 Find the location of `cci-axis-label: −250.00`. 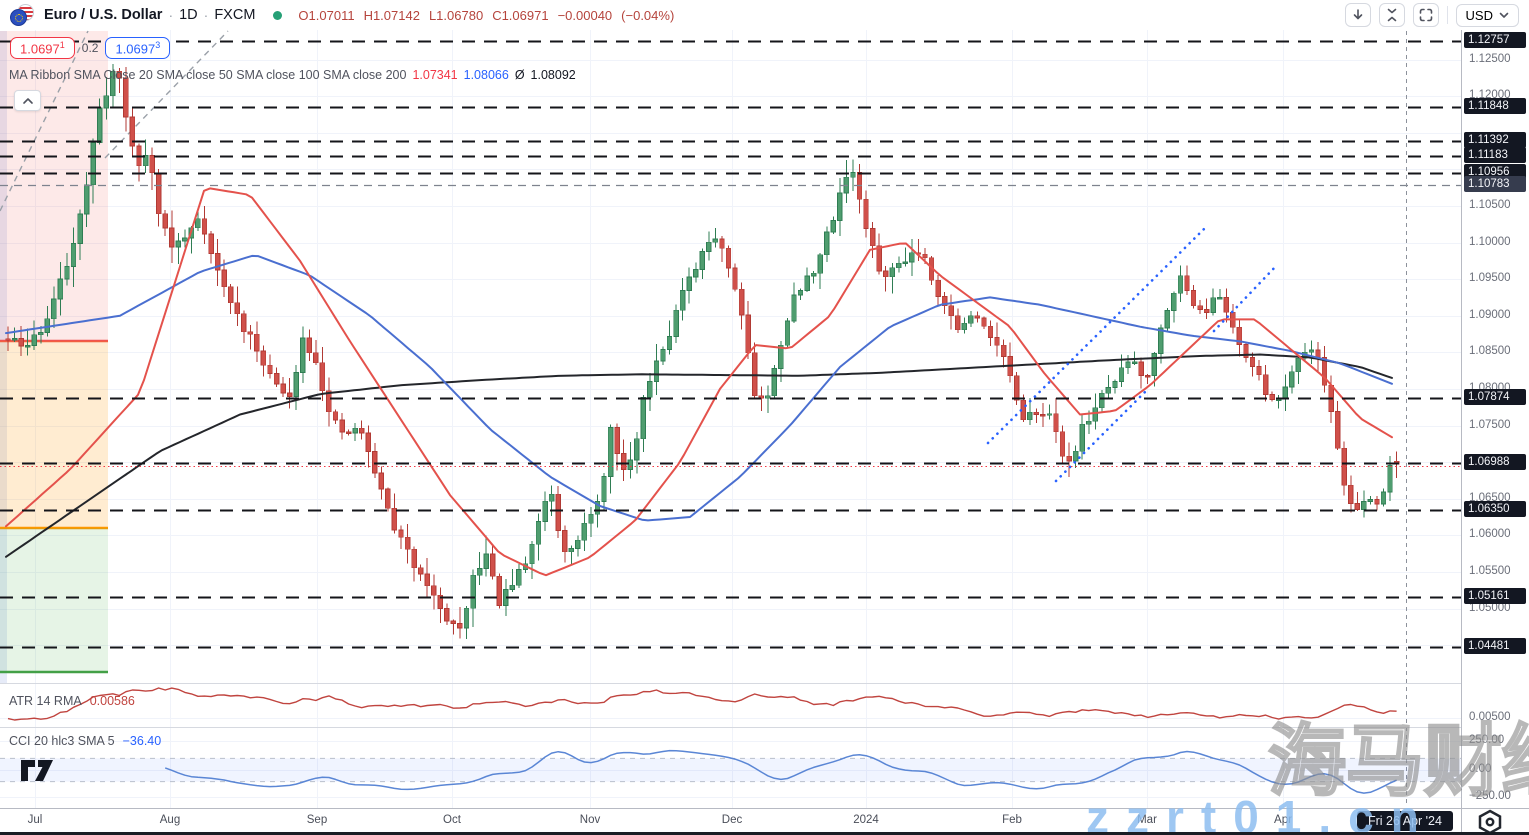

cci-axis-label: −250.00 is located at coordinates (1490, 796).